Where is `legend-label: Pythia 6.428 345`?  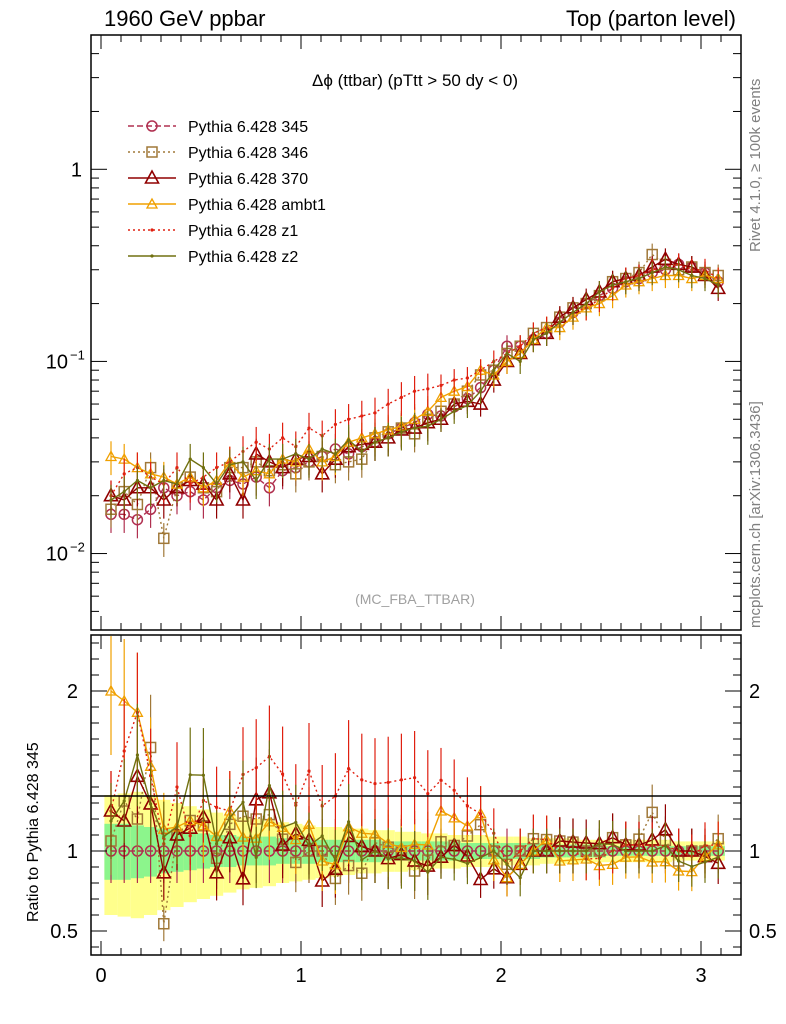 legend-label: Pythia 6.428 345 is located at coordinates (248, 127).